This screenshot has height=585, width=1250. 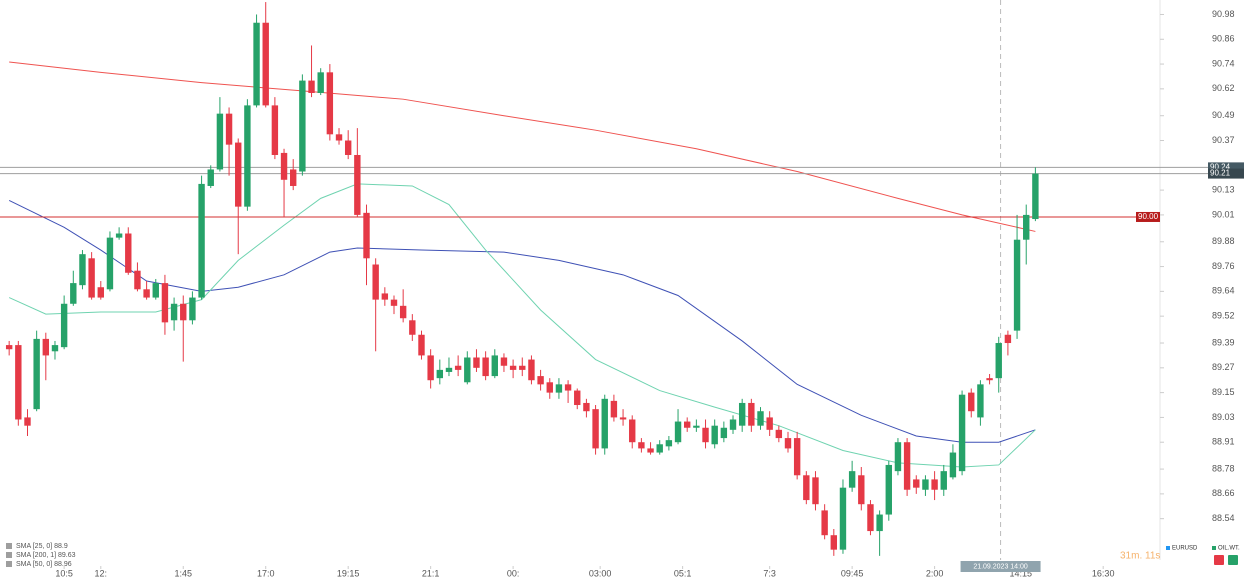 What do you see at coordinates (1223, 266) in the screenshot?
I see `y-tick-label: 89.76` at bounding box center [1223, 266].